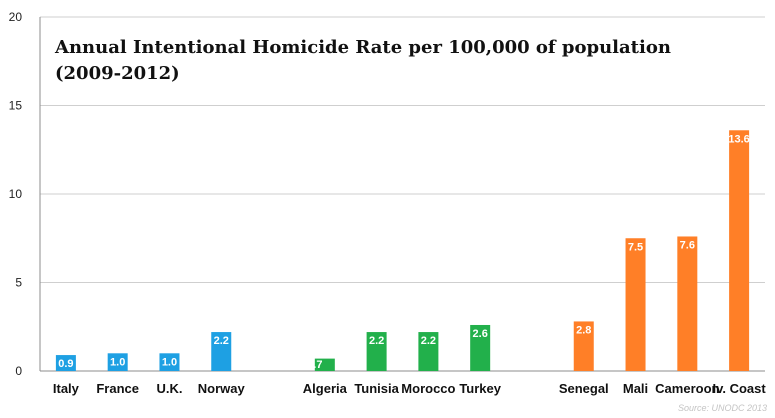  Describe the element at coordinates (325, 388) in the screenshot. I see `x-tick-label: Algeria` at that location.